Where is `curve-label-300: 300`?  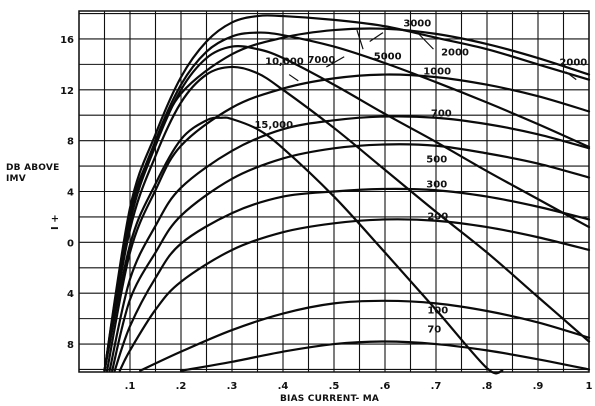
curve-label-300: 300 is located at coordinates (436, 185).